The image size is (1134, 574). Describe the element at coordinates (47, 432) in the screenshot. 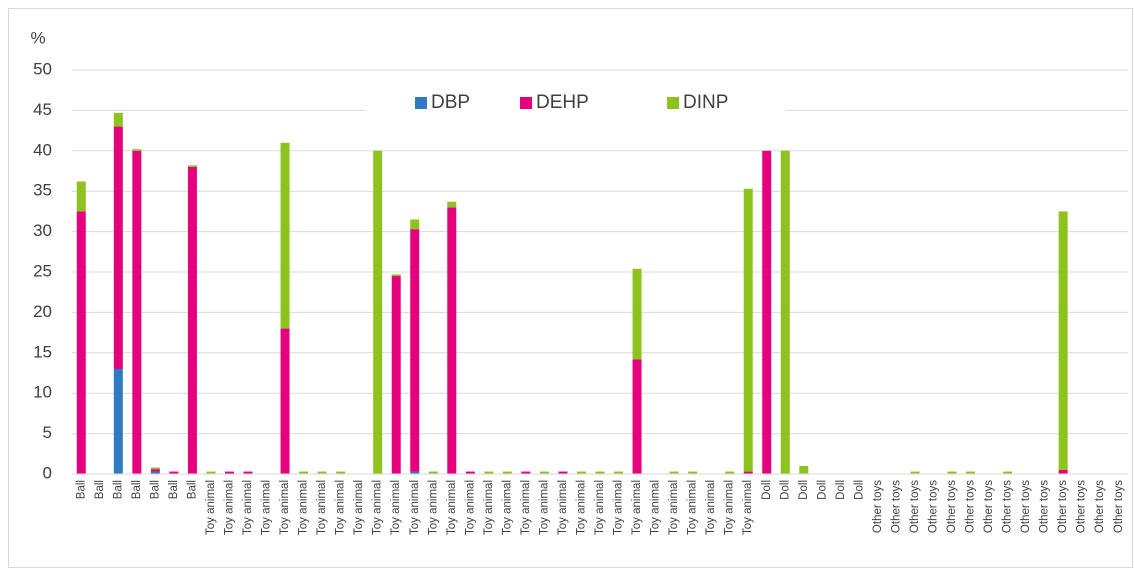

I see `y-tick-label: 5` at that location.